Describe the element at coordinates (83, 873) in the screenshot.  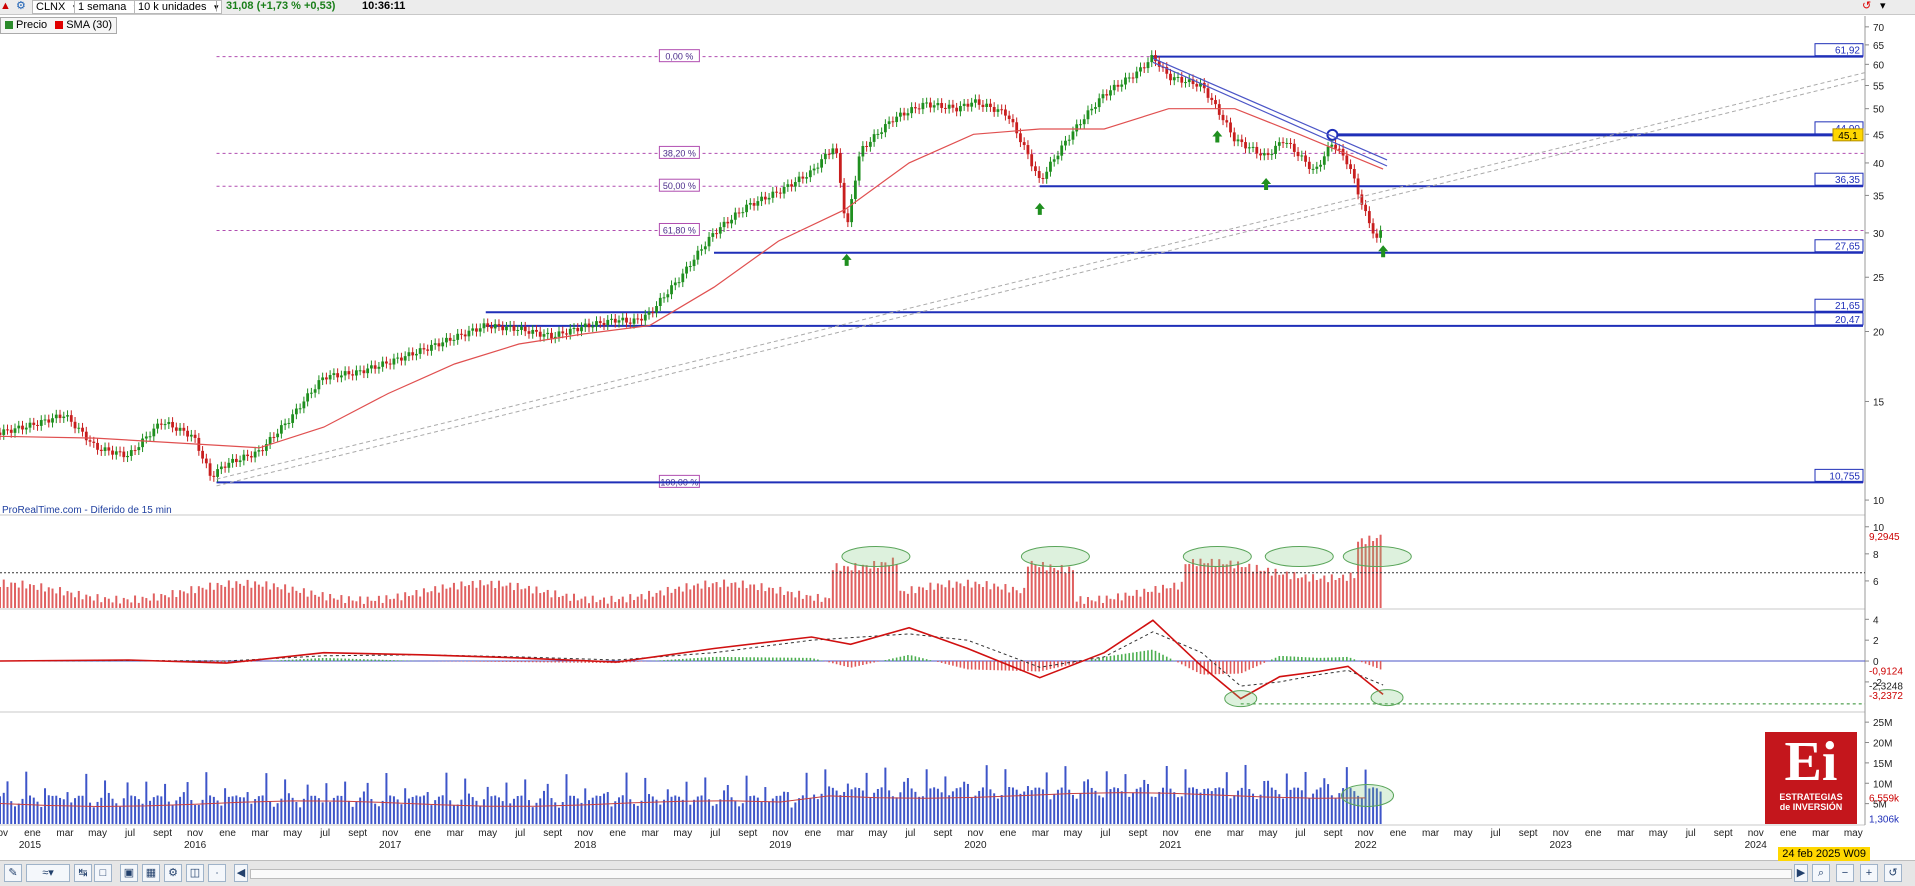
I see `cursor-icon: ↹` at that location.